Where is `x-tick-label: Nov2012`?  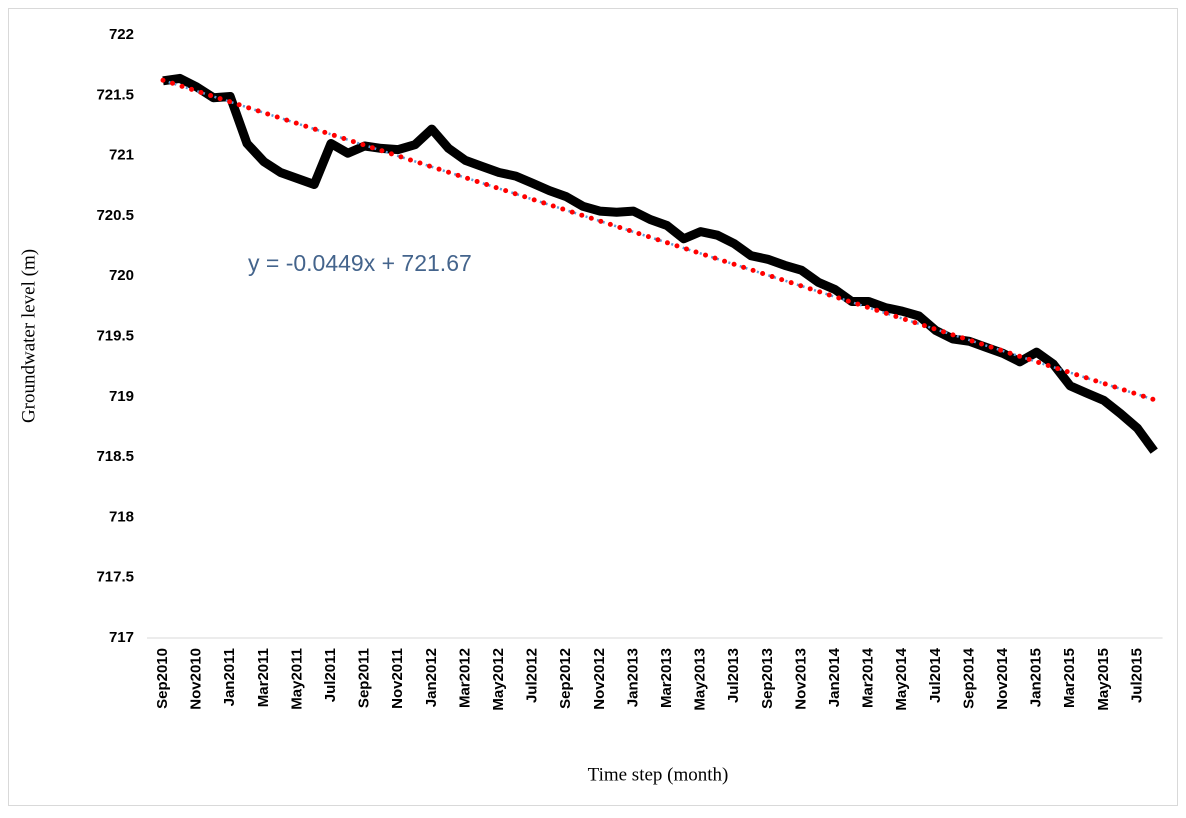
x-tick-label: Nov2012 is located at coordinates (599, 679).